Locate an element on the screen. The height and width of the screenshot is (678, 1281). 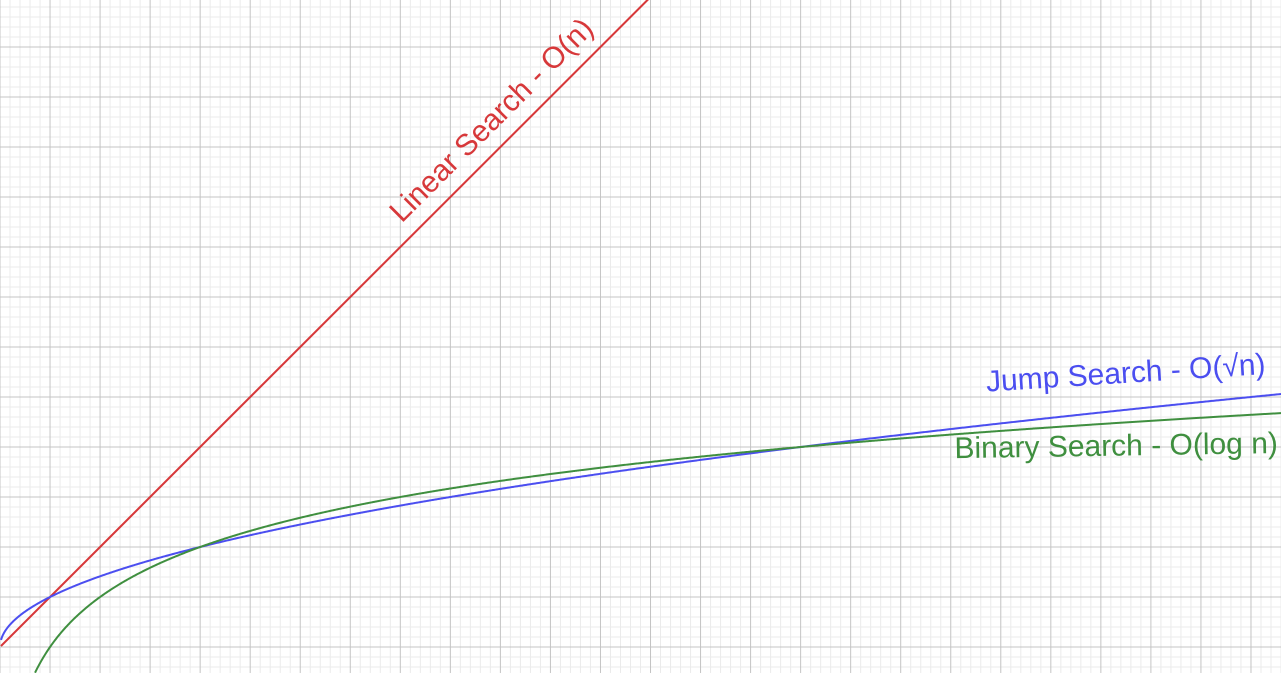
series-label-linear-search: Linear Search - O(n) is located at coordinates (491, 120).